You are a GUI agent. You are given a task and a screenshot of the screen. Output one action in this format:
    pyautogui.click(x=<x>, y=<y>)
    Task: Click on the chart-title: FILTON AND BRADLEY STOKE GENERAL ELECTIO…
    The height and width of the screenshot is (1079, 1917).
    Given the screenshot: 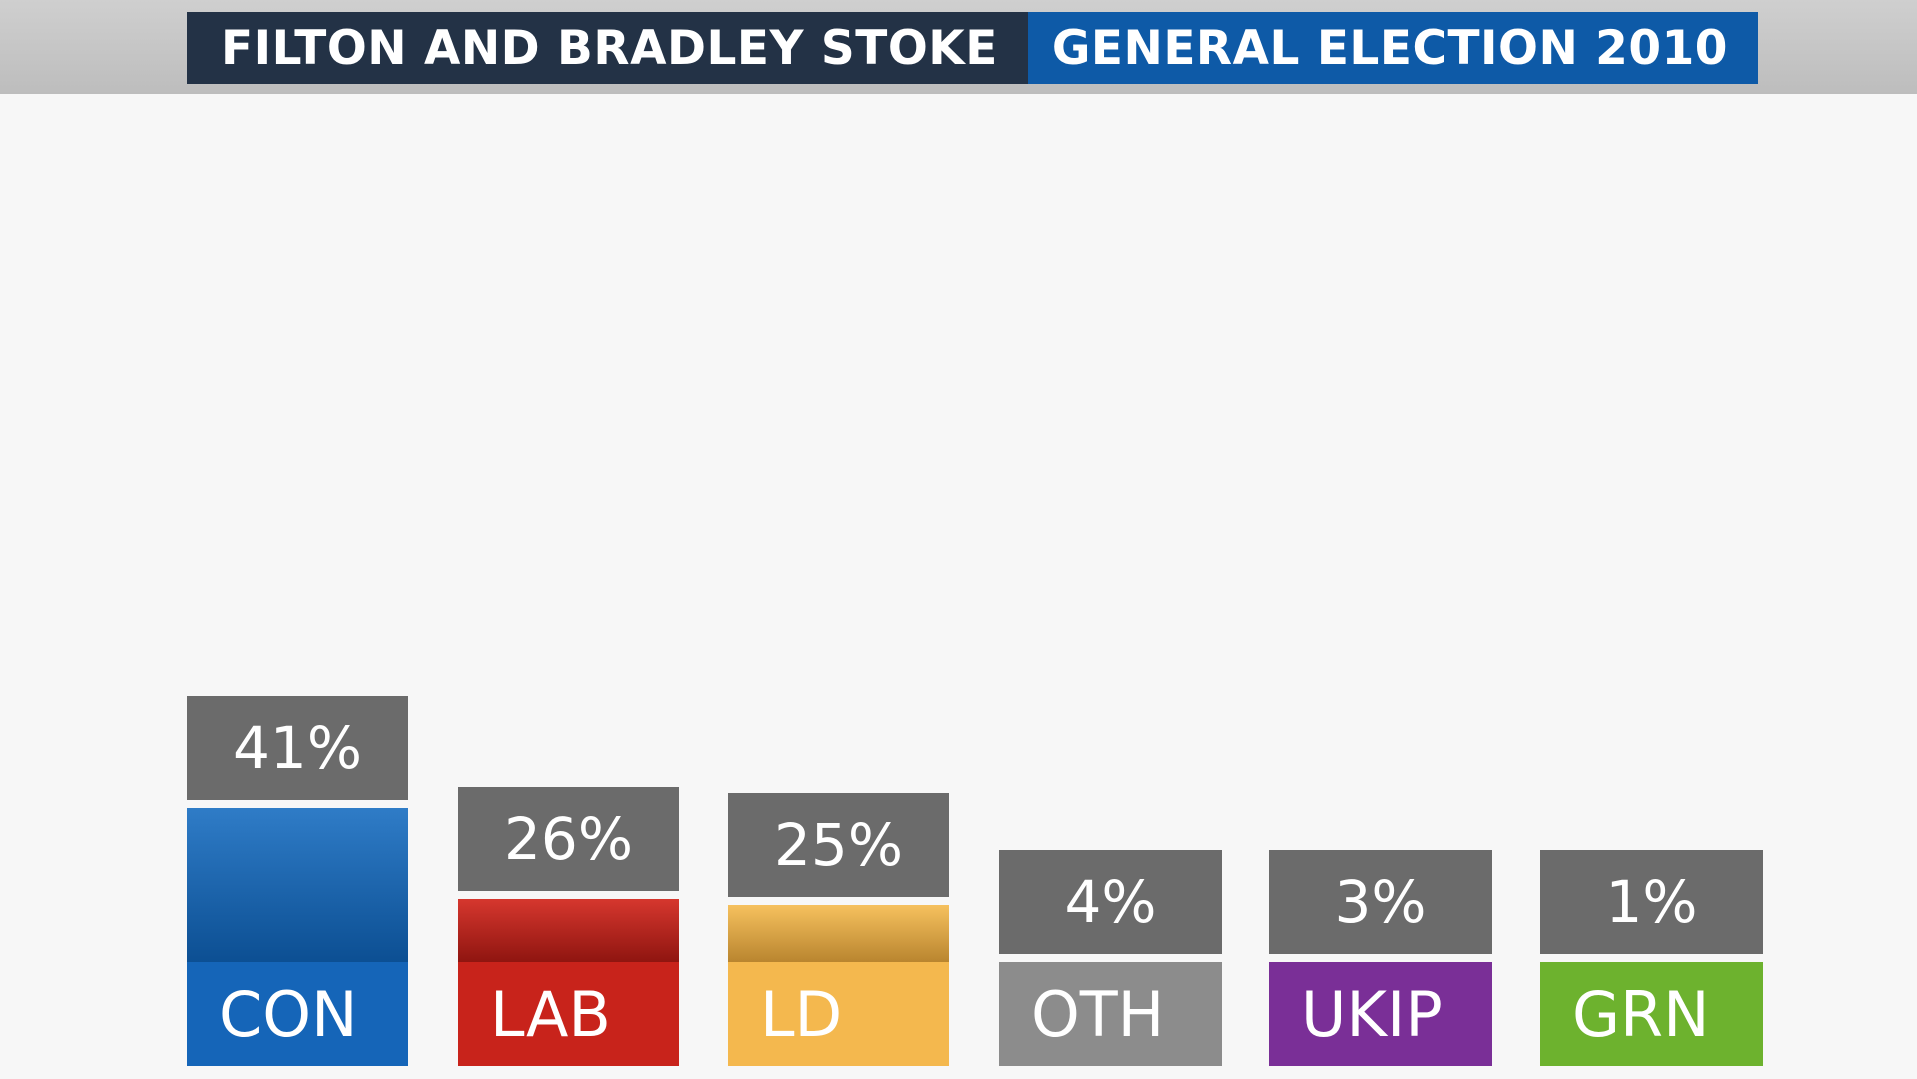 What is the action you would take?
    pyautogui.click(x=972, y=48)
    